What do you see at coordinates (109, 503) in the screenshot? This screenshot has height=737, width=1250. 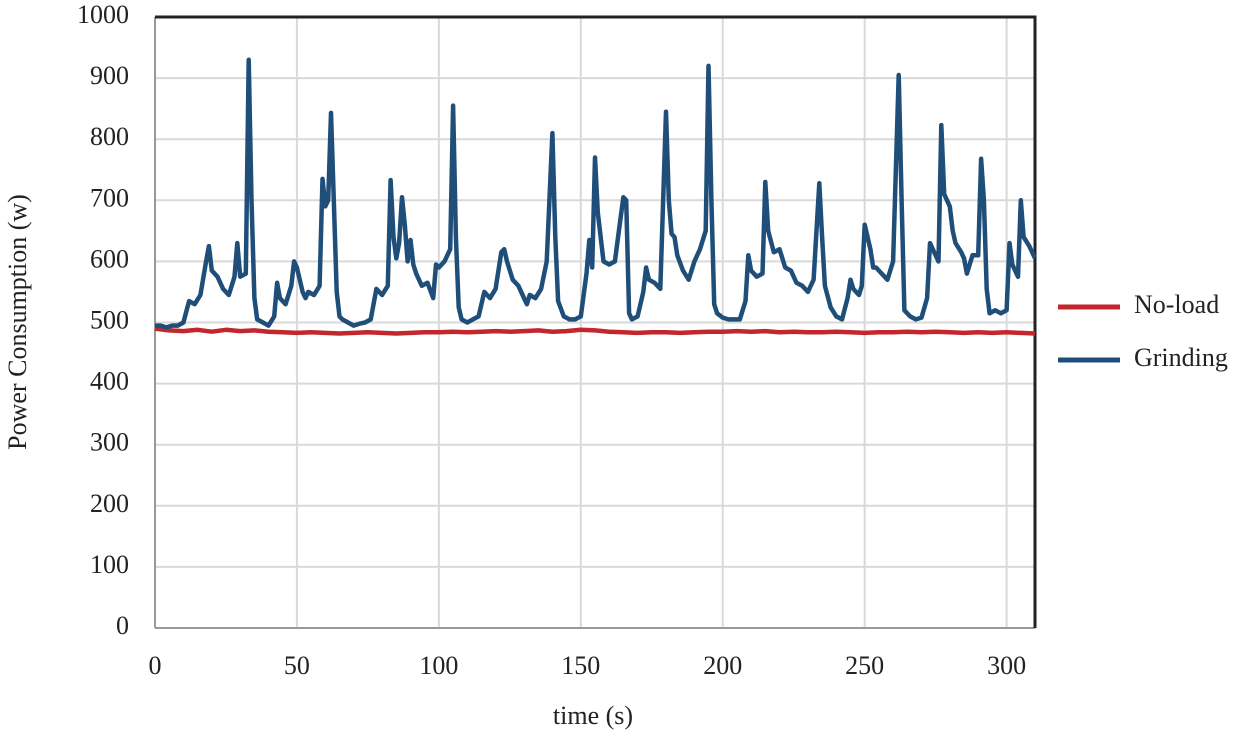 I see `y-tick-label: 200` at bounding box center [109, 503].